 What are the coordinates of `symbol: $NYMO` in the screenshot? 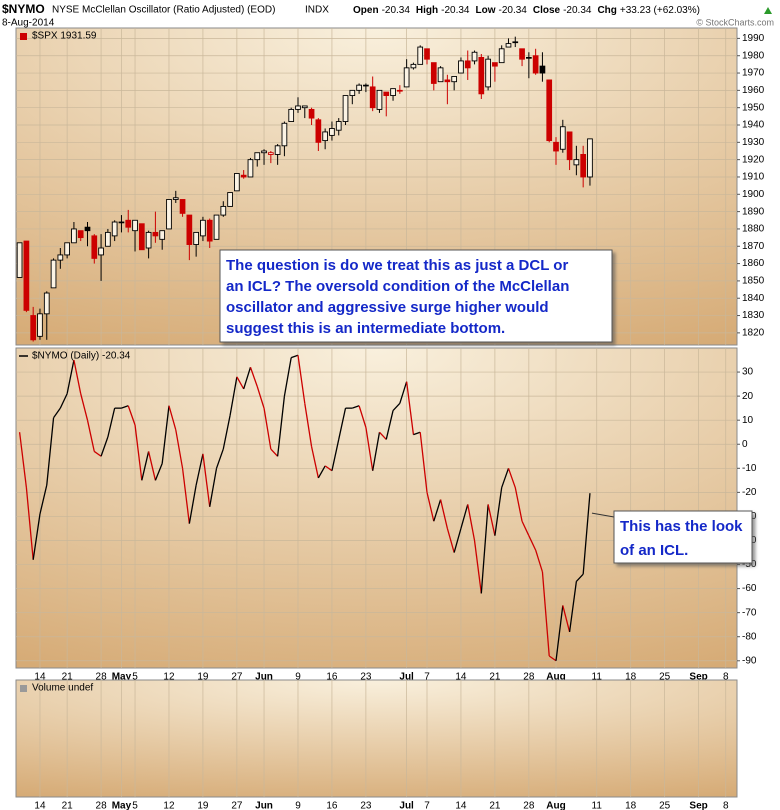 It's located at (23, 9).